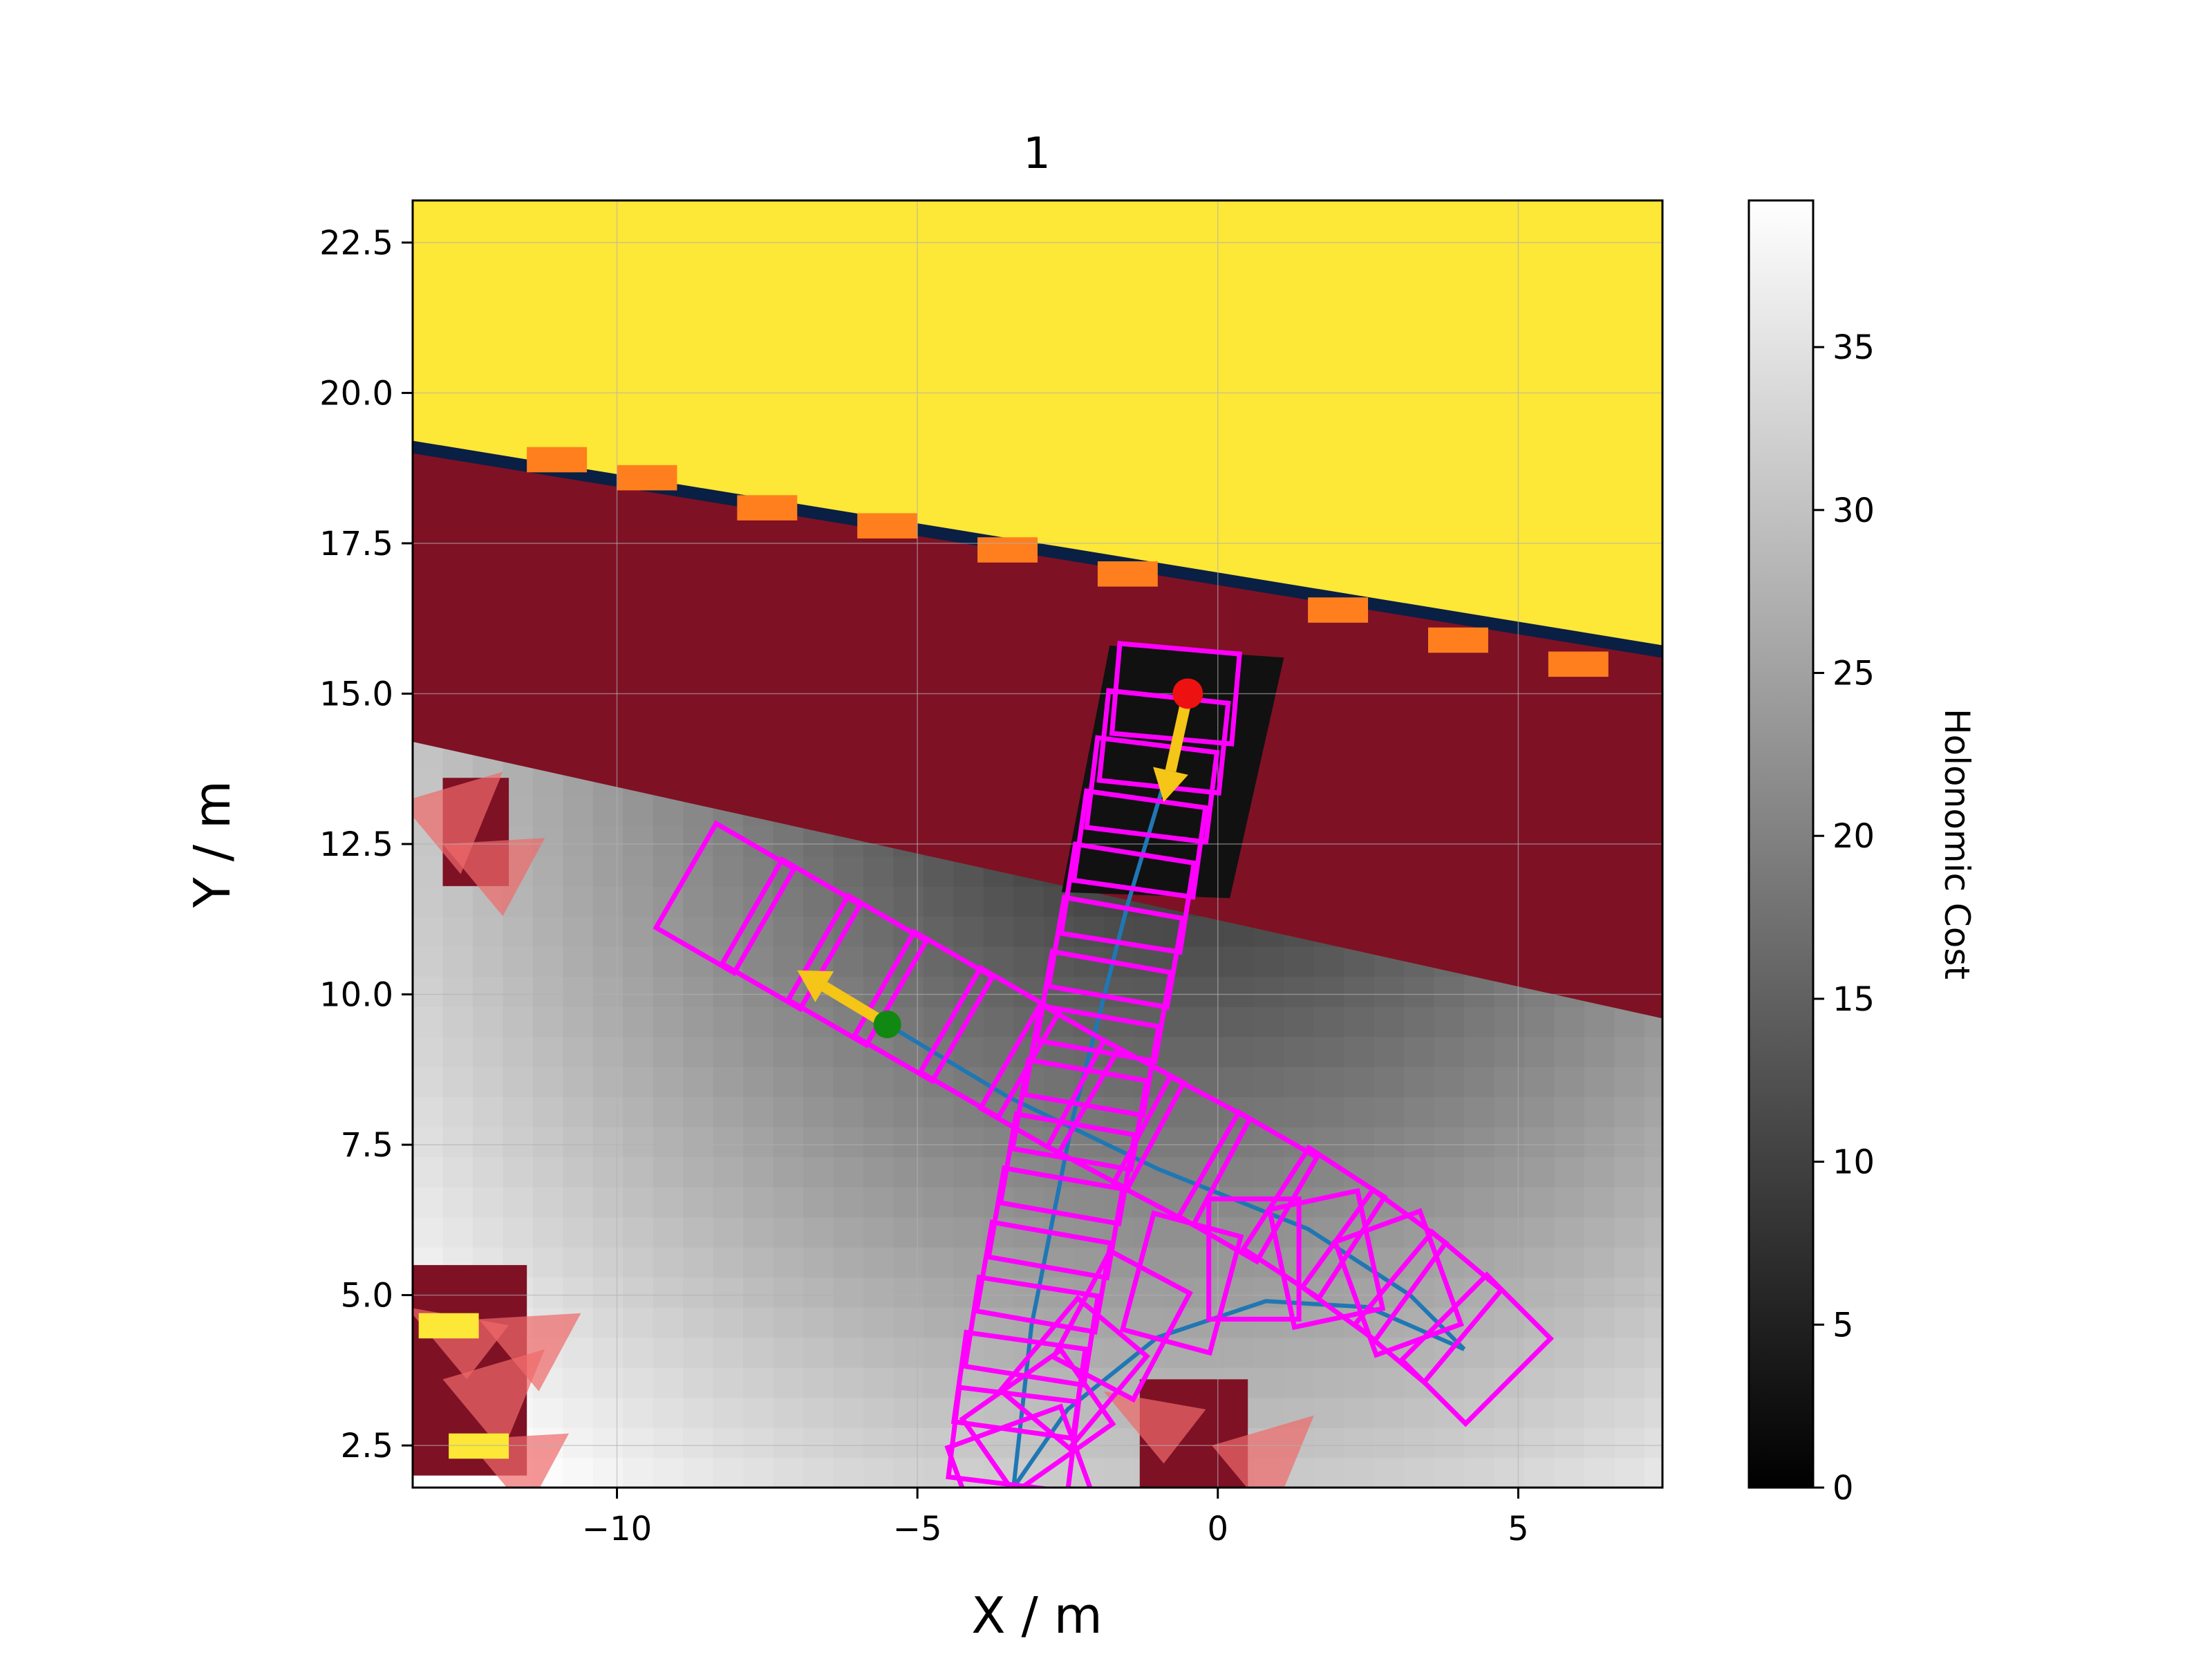 The width and height of the screenshot is (2212, 1659). What do you see at coordinates (1518, 1529) in the screenshot?
I see `x-tick-label: 5` at bounding box center [1518, 1529].